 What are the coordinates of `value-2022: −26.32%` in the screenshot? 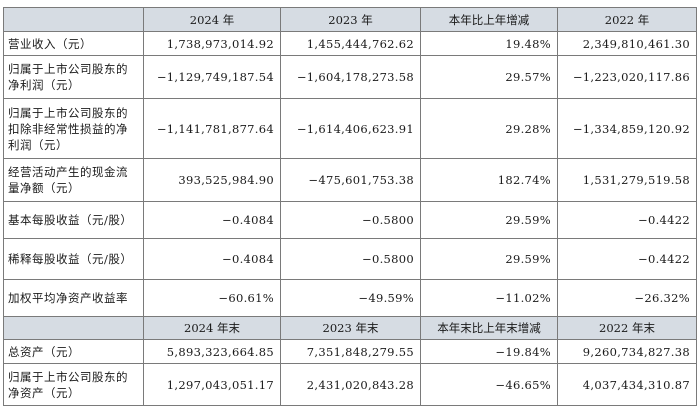 It's located at (627, 298).